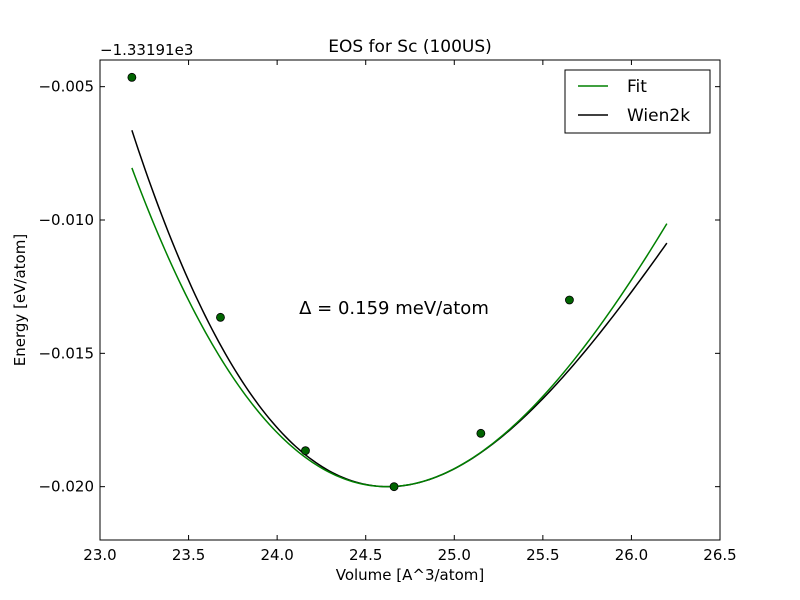 Image resolution: width=800 pixels, height=600 pixels. Describe the element at coordinates (66, 220) in the screenshot. I see `y-tick-label: −0.010` at that location.